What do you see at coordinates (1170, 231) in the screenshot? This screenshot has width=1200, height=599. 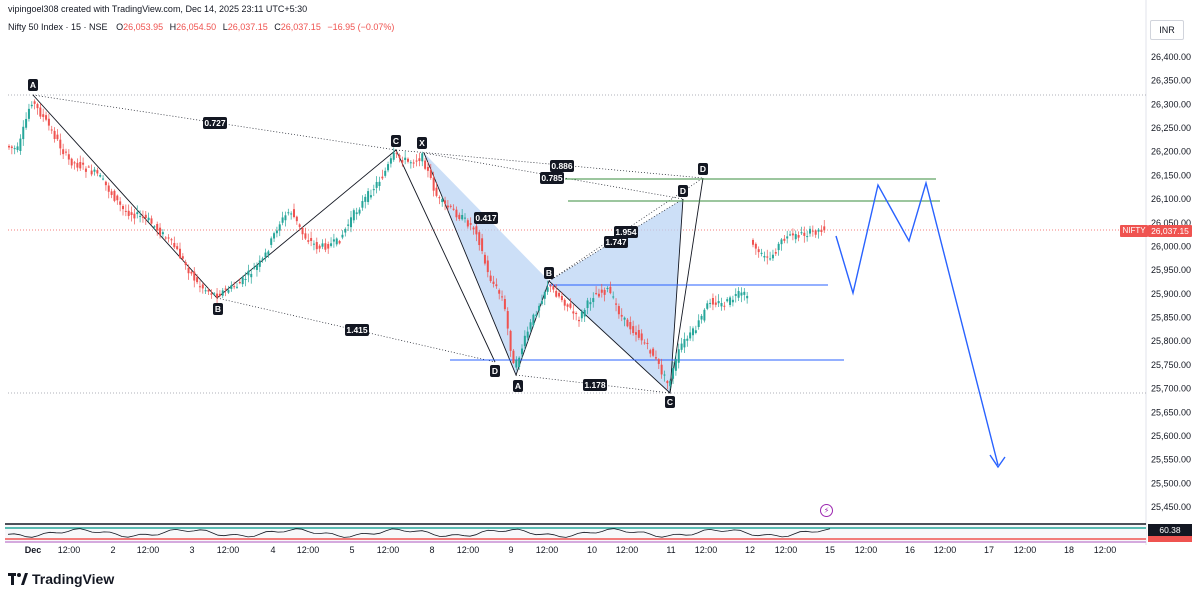 I see `price-tag-value: 26,037.15` at bounding box center [1170, 231].